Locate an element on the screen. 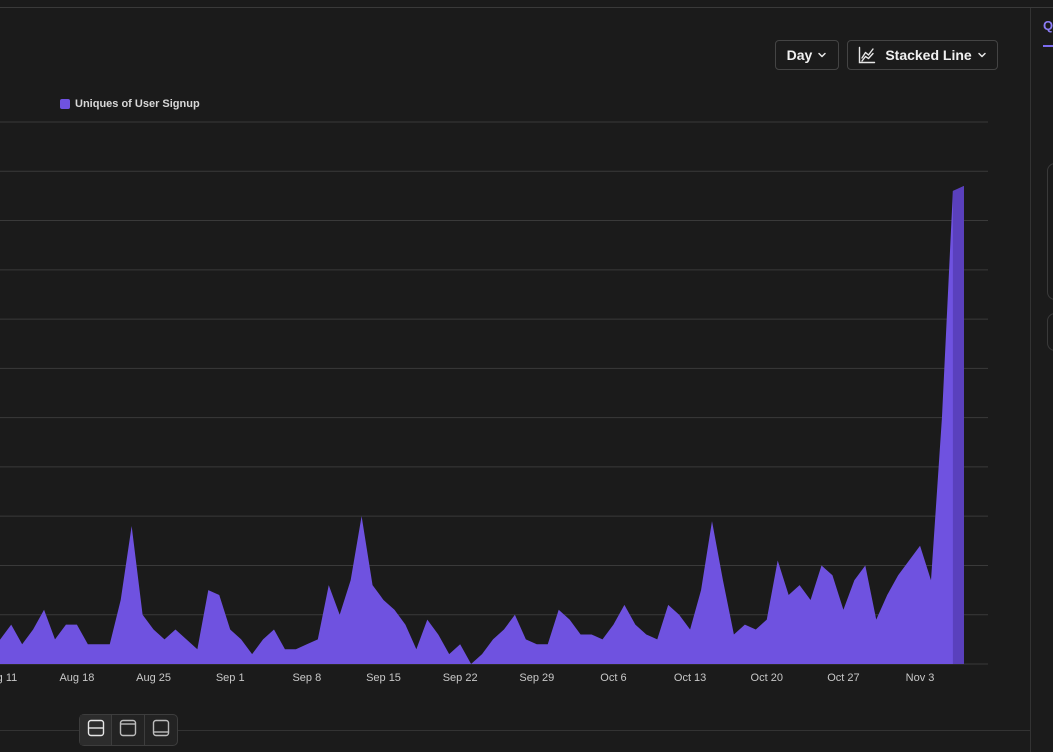  layout-toggle-group is located at coordinates (128, 730).